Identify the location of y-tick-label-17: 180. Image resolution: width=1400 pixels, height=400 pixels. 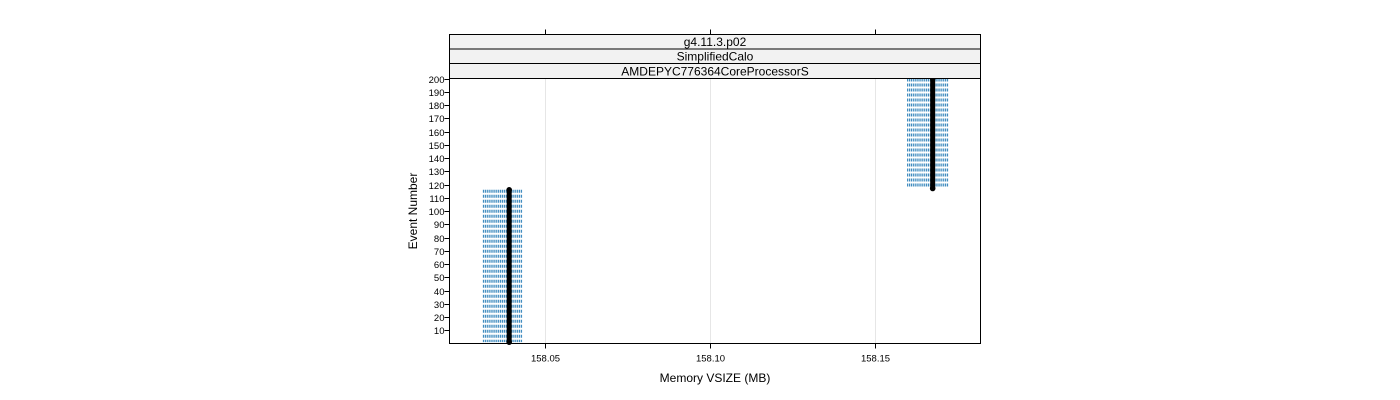
(437, 106).